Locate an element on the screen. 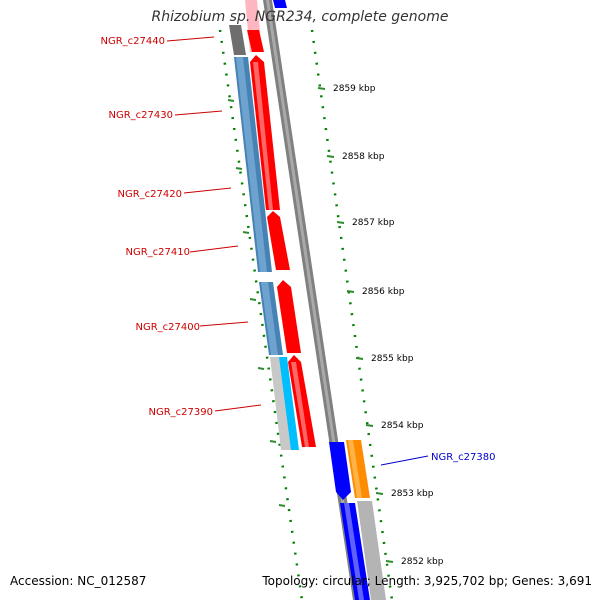 This screenshot has width=600, height=600. gene-label: NGR_c27380 is located at coordinates (463, 457).